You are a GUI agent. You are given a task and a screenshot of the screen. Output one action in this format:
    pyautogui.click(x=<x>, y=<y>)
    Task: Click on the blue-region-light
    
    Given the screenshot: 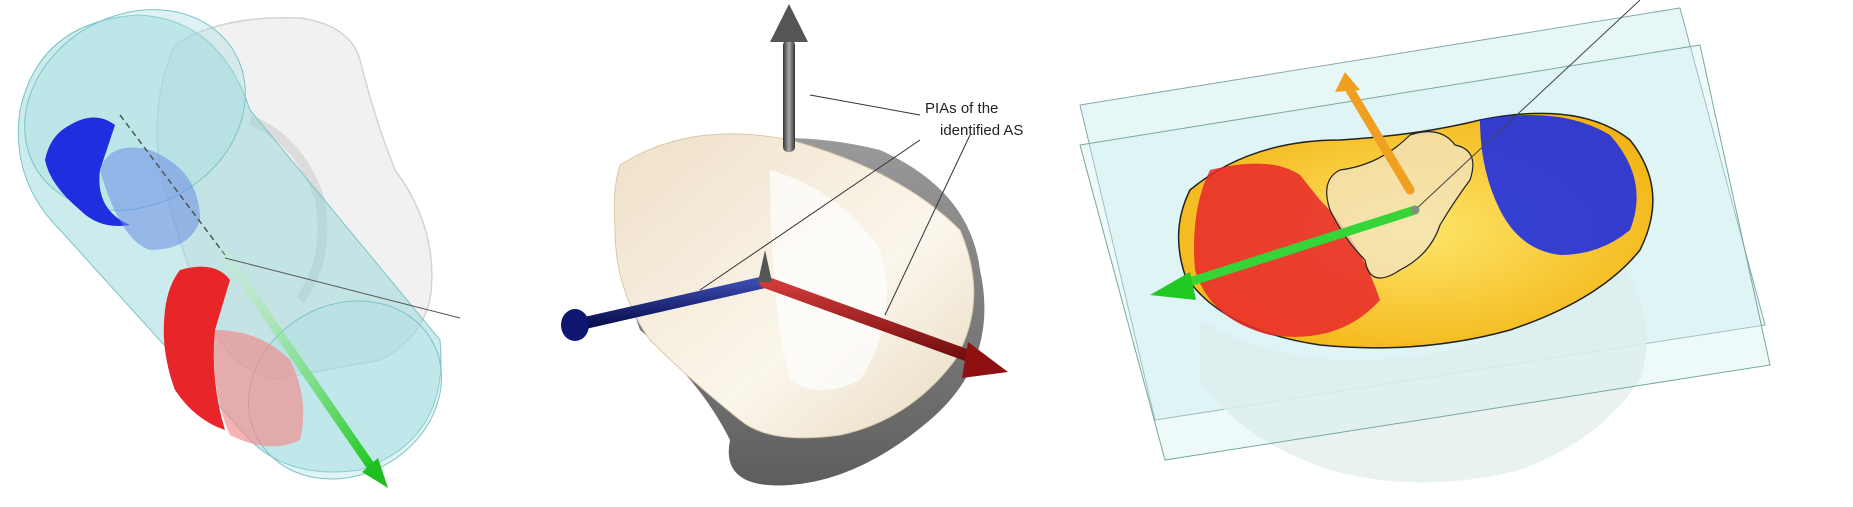 What is the action you would take?
    pyautogui.click(x=150, y=198)
    